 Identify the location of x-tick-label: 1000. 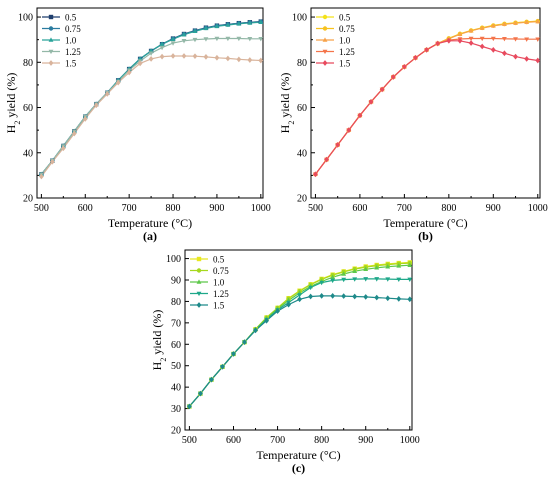
(410, 440).